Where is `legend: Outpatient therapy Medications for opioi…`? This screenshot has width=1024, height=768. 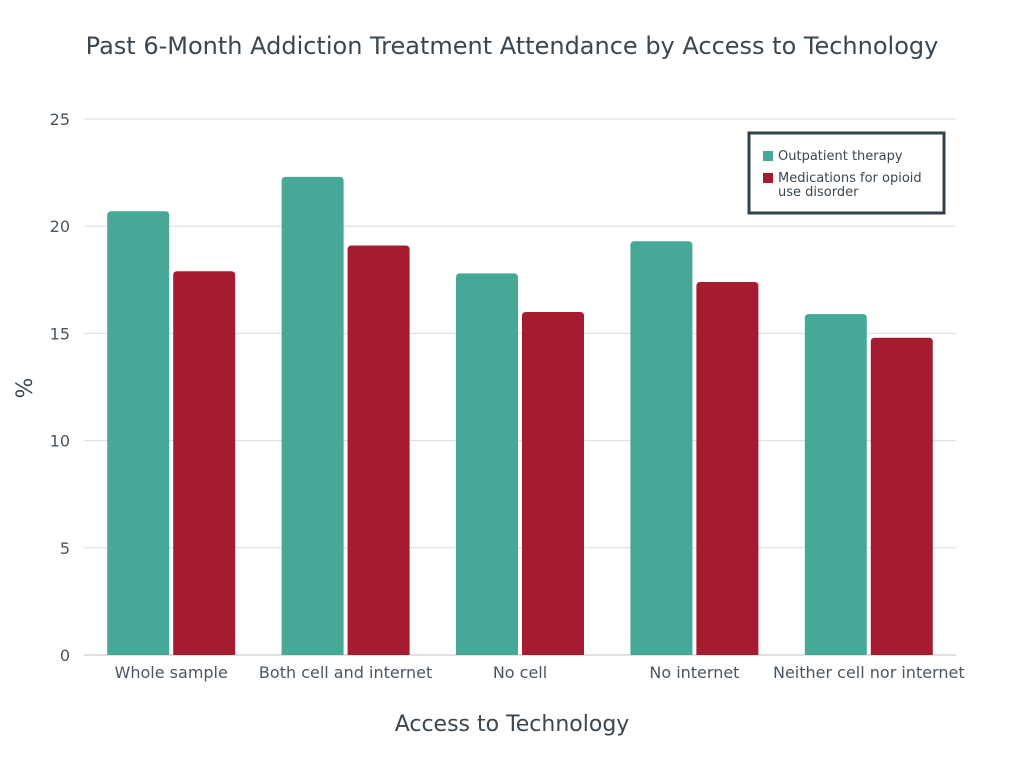 legend: Outpatient therapy Medications for opioi… is located at coordinates (846, 173).